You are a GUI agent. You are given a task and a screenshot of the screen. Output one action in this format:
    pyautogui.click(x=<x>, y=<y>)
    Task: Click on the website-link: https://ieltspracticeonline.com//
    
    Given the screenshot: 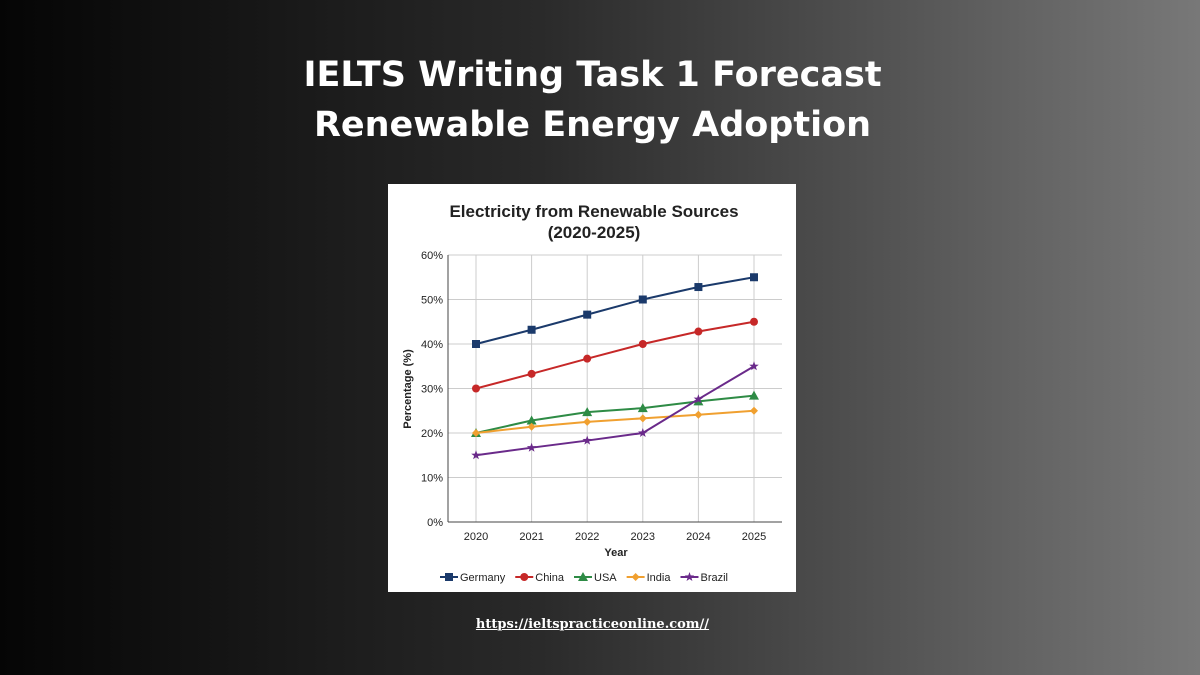 What is the action you would take?
    pyautogui.click(x=592, y=624)
    